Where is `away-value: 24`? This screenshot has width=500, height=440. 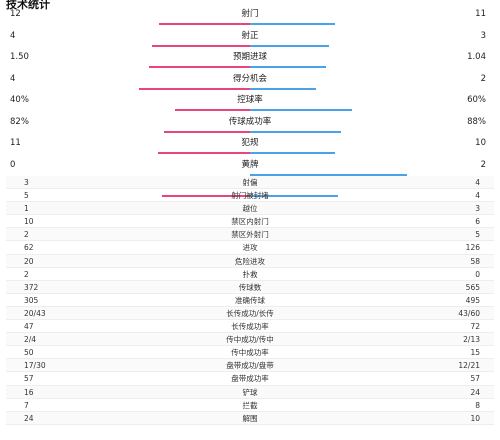
away-value: 24 is located at coordinates (475, 392).